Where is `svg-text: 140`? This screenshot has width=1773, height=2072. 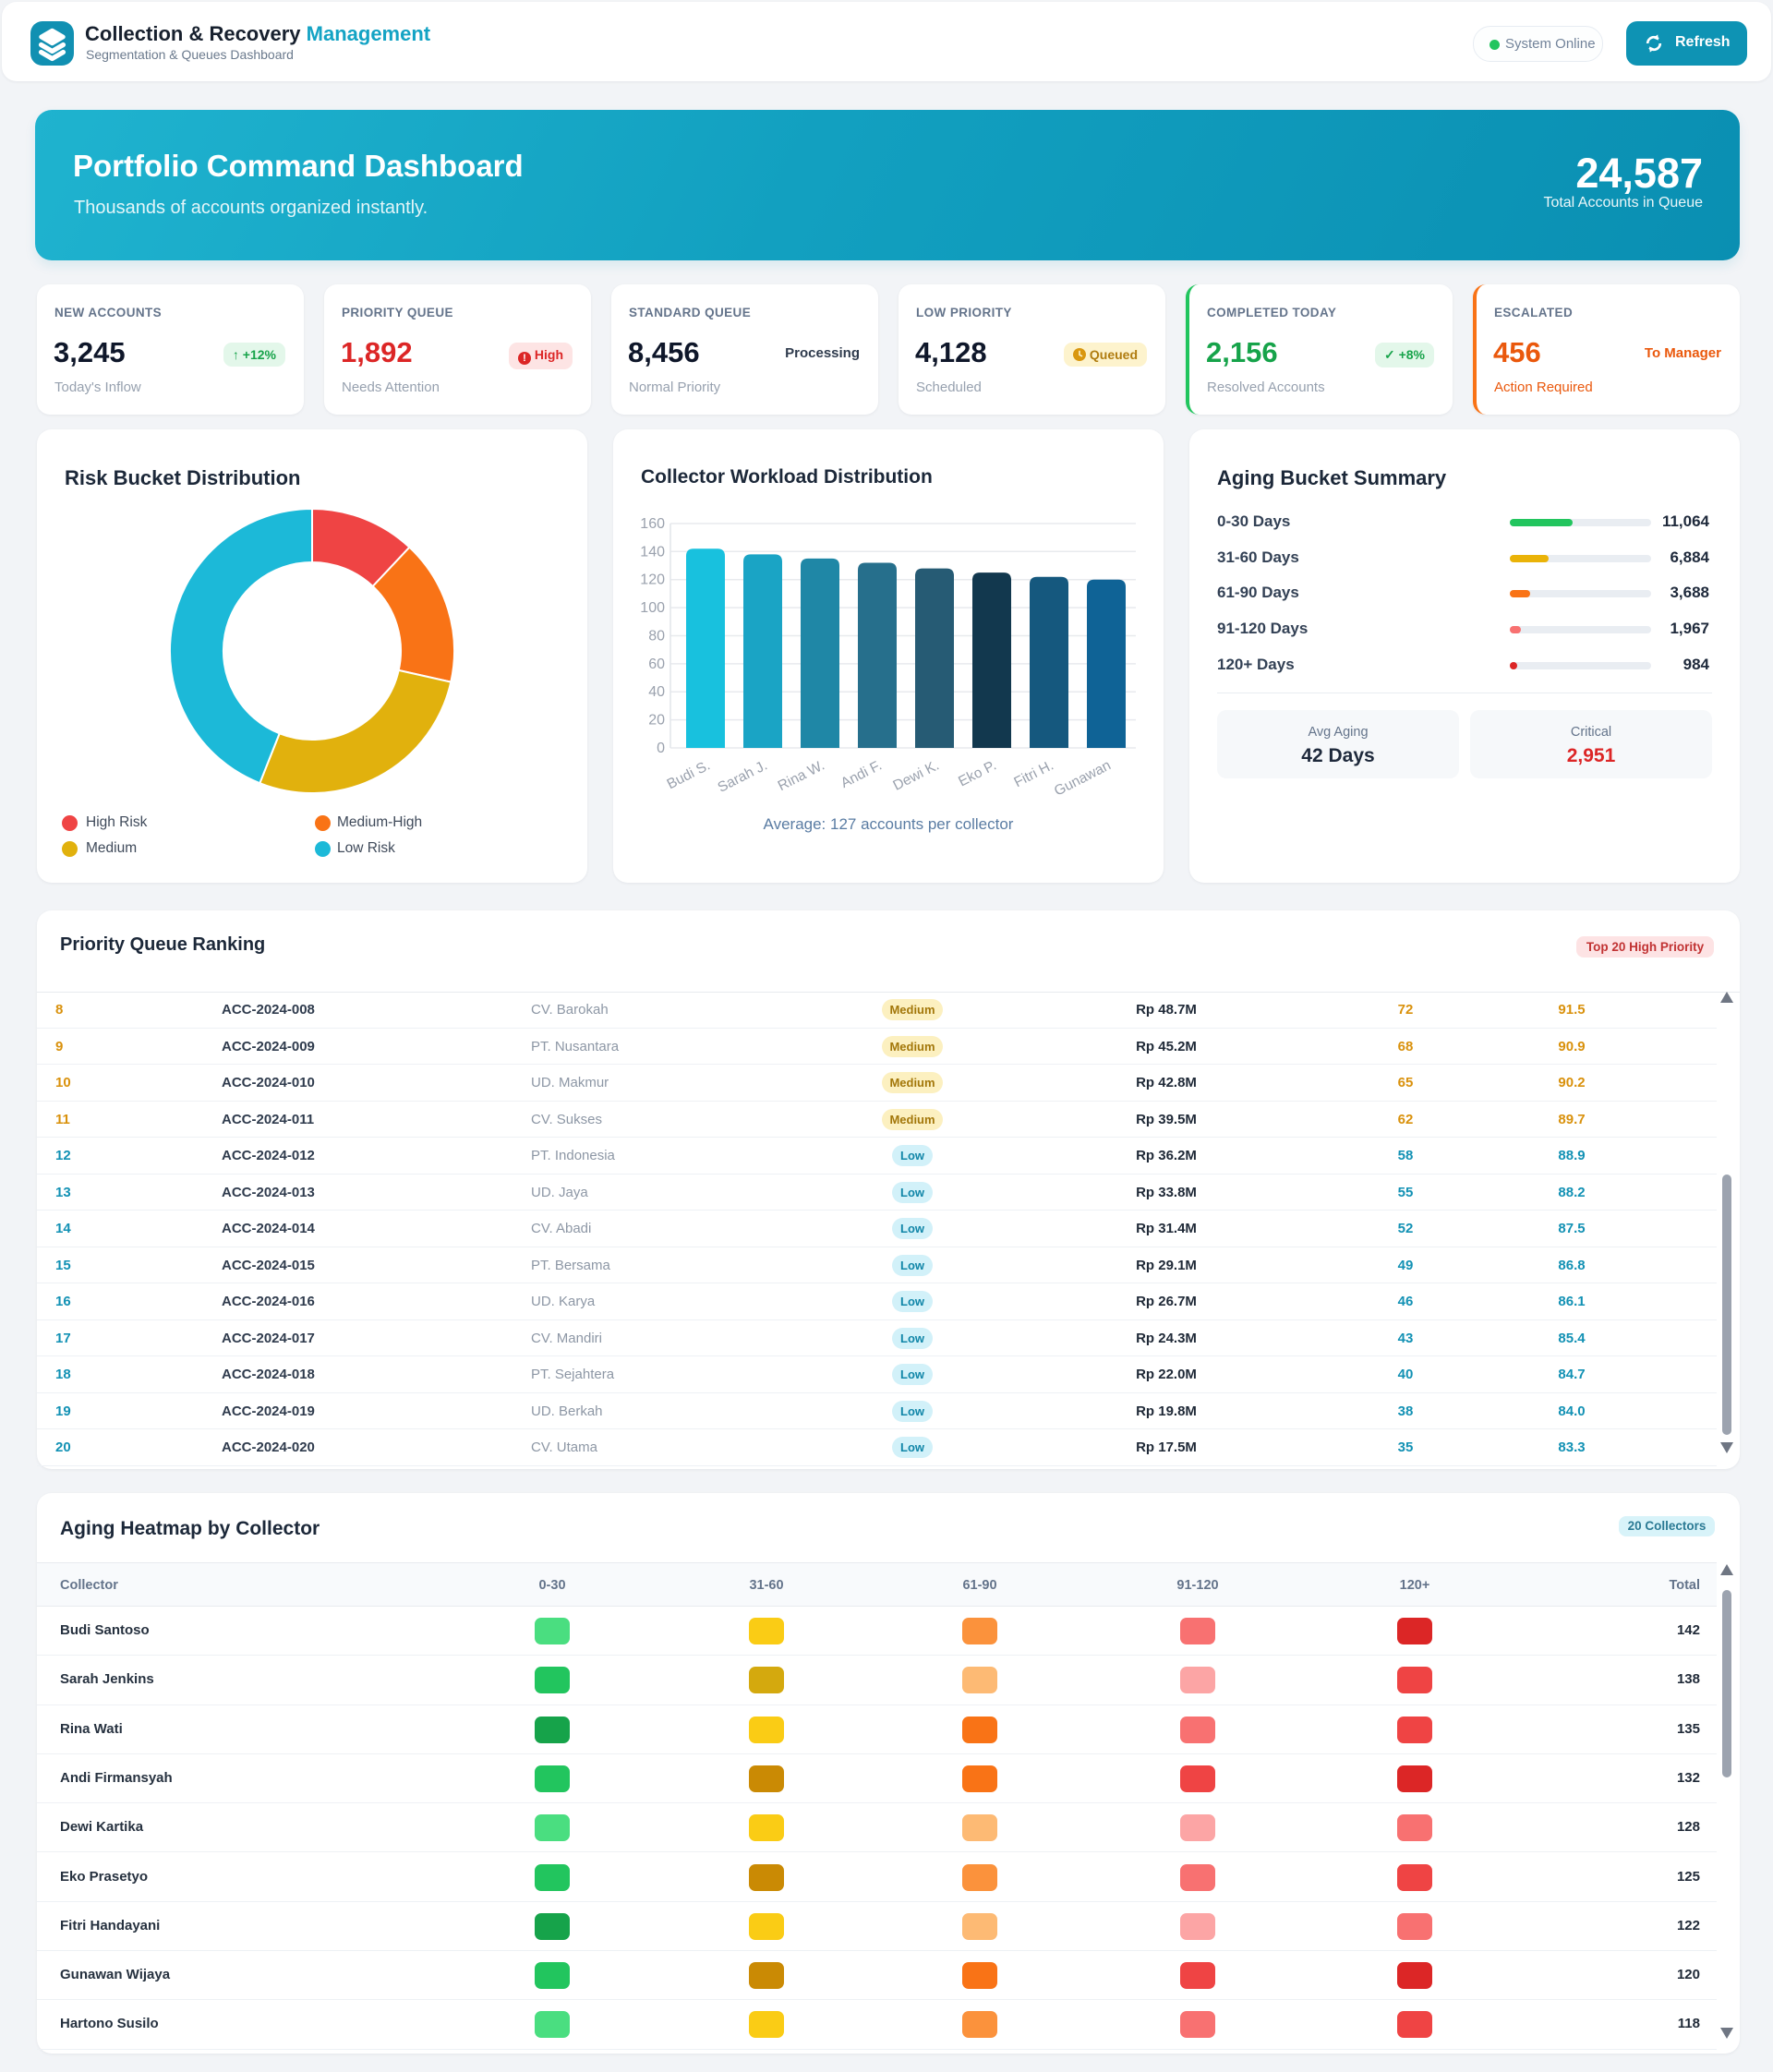
svg-text: 140 is located at coordinates (652, 552).